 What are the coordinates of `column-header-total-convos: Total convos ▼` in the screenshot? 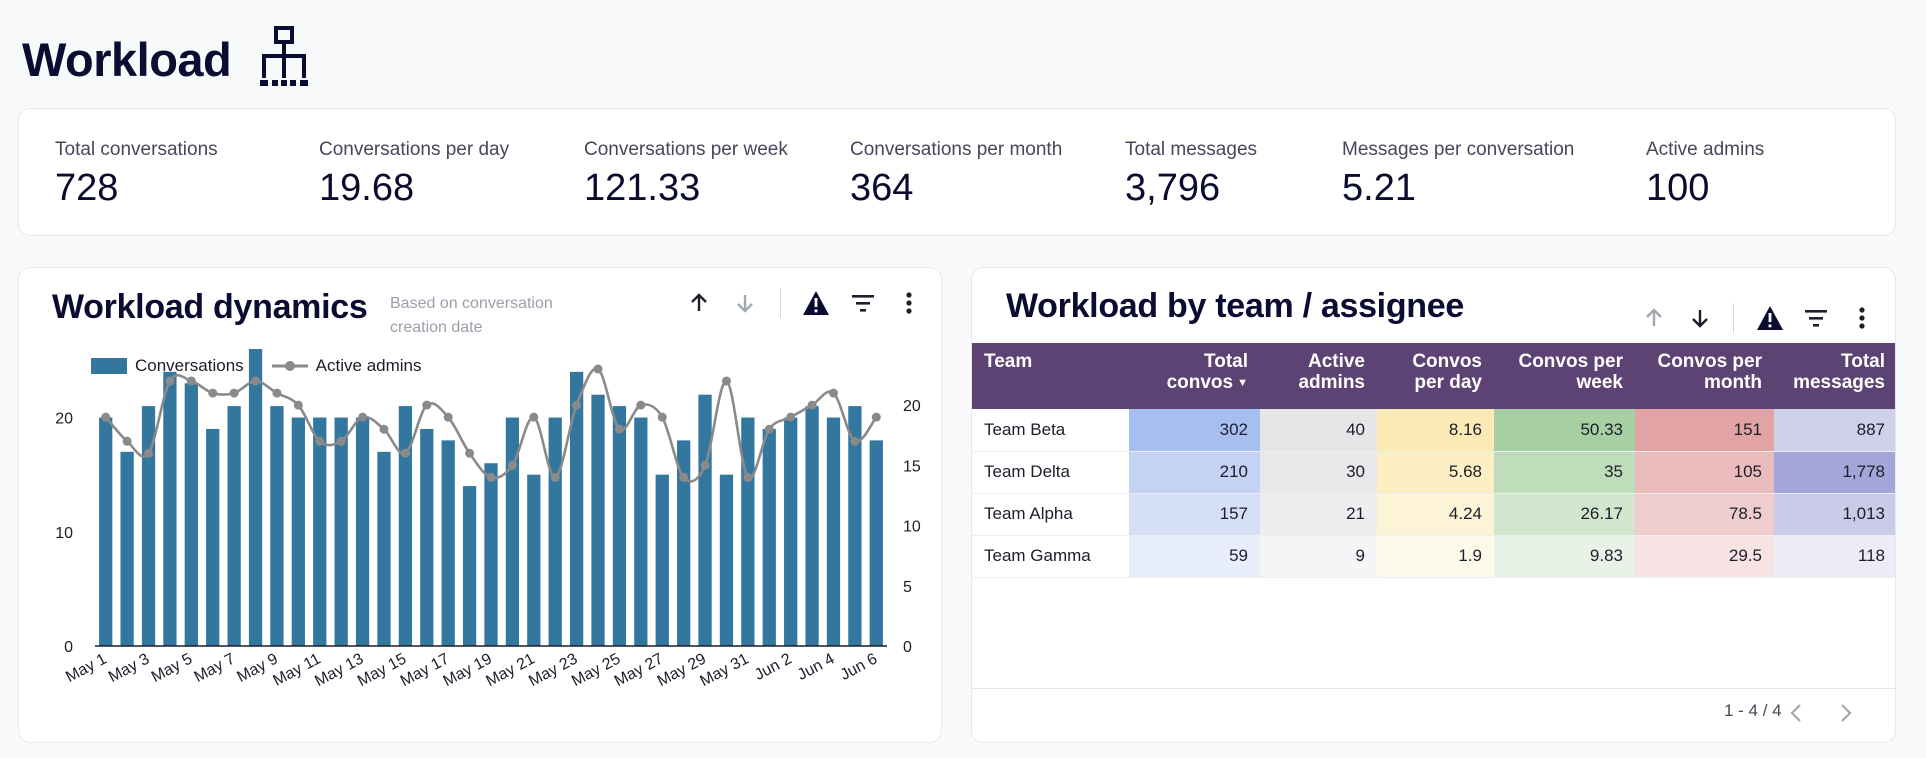 It's located at (1194, 376).